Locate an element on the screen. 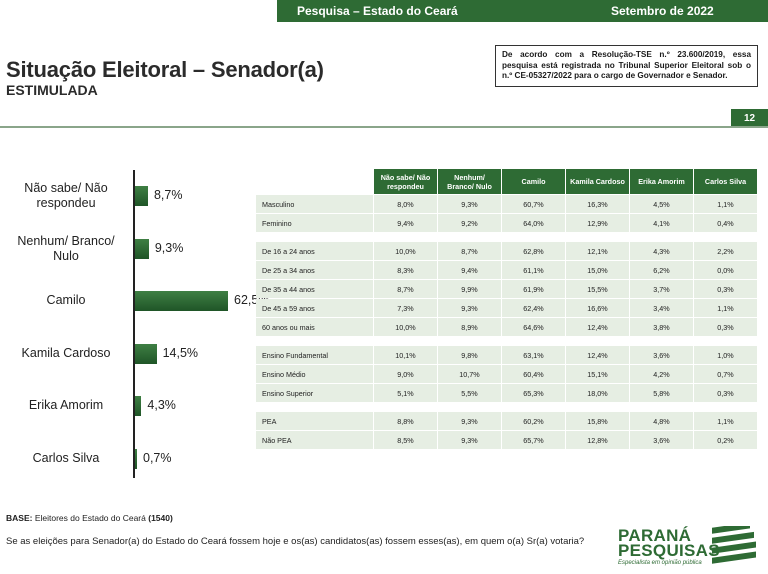 The height and width of the screenshot is (574, 768). table-cell: 5,5% is located at coordinates (469, 393).